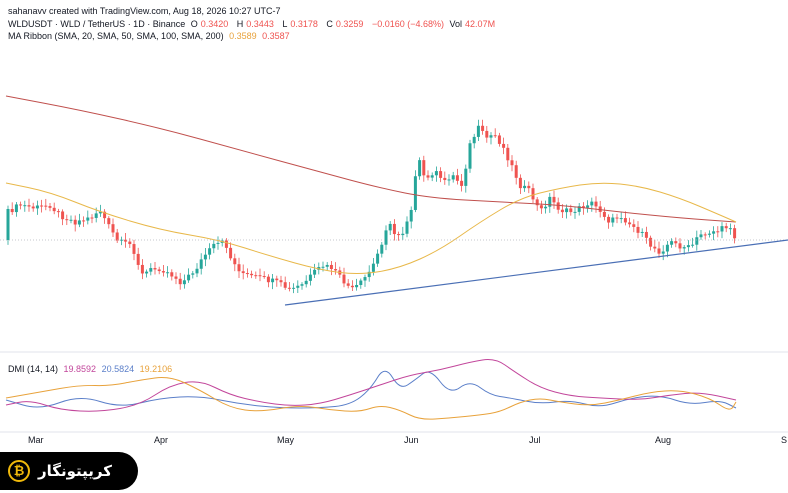 This screenshot has height=493, width=788. What do you see at coordinates (260, 24) in the screenshot?
I see `high-value: 0.3443` at bounding box center [260, 24].